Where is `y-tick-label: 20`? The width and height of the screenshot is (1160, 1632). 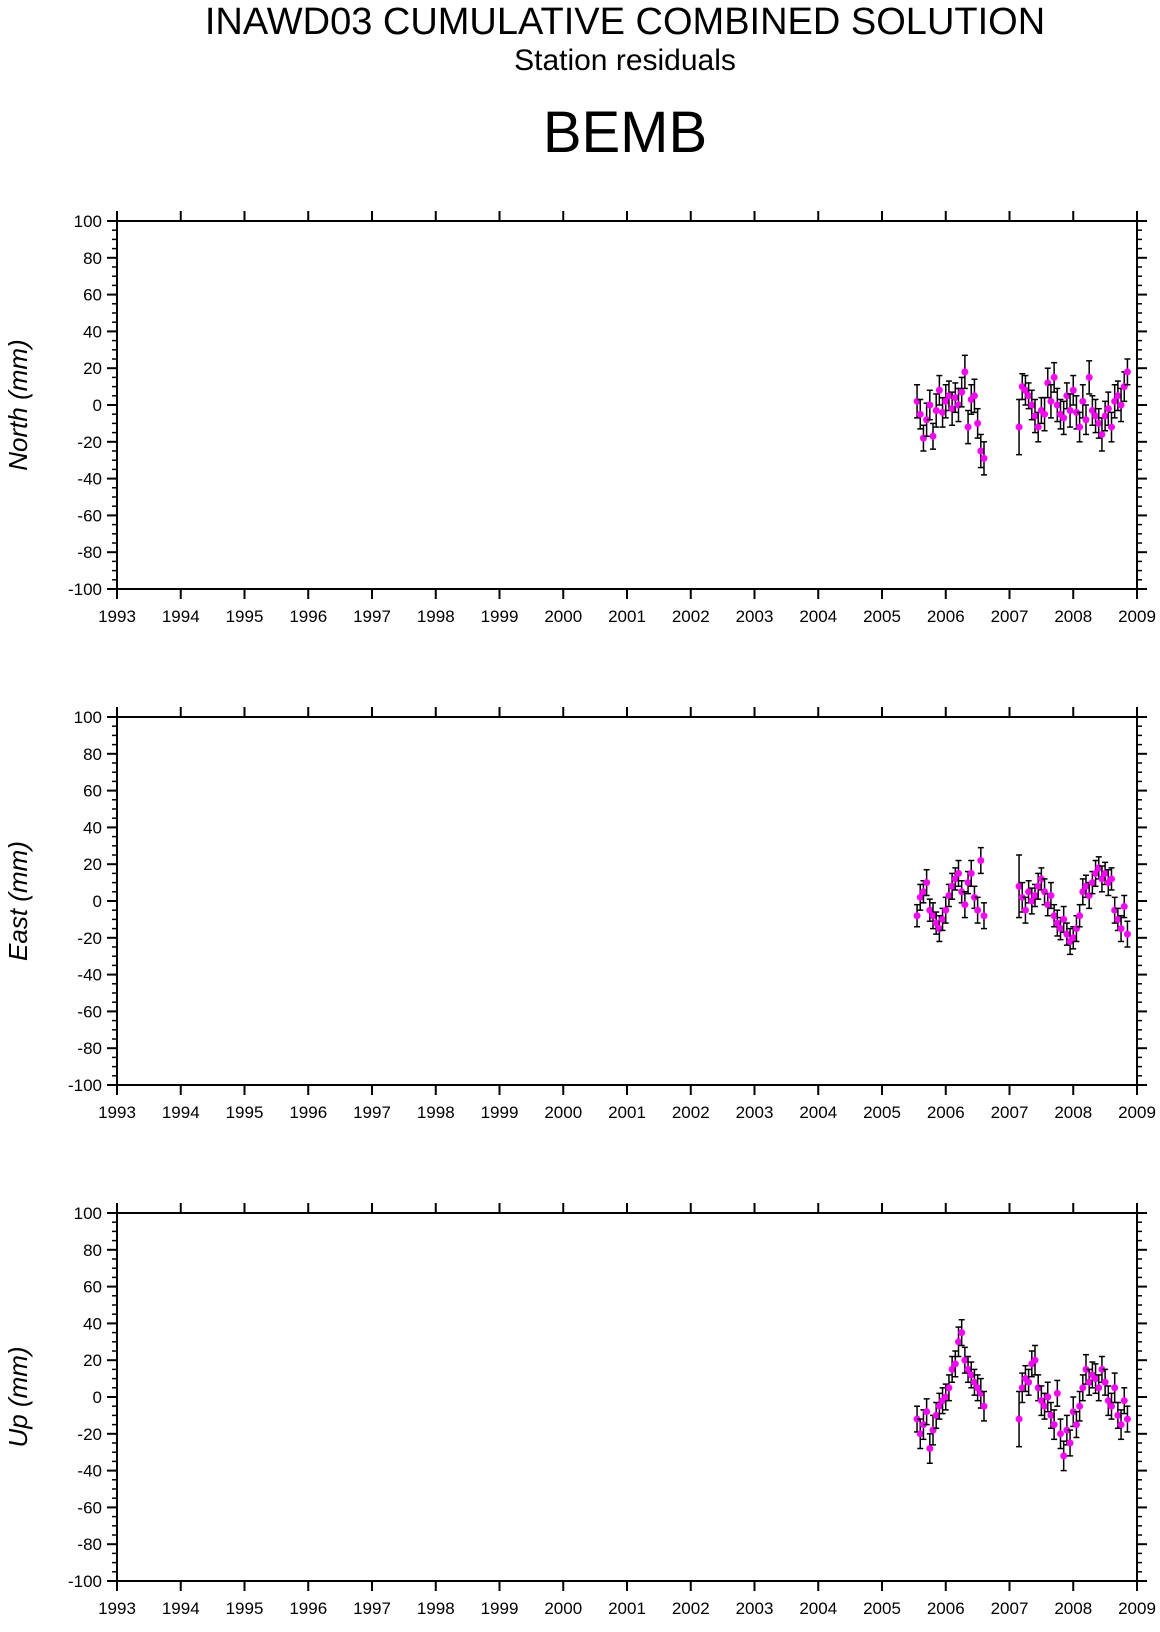
y-tick-label: 20 is located at coordinates (92, 1360).